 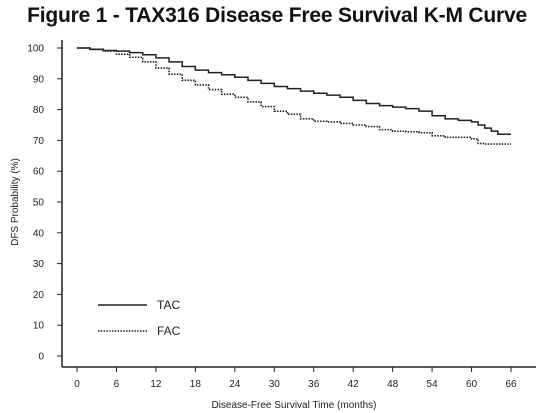 I want to click on legend-label-tac: TAC, so click(x=168, y=305).